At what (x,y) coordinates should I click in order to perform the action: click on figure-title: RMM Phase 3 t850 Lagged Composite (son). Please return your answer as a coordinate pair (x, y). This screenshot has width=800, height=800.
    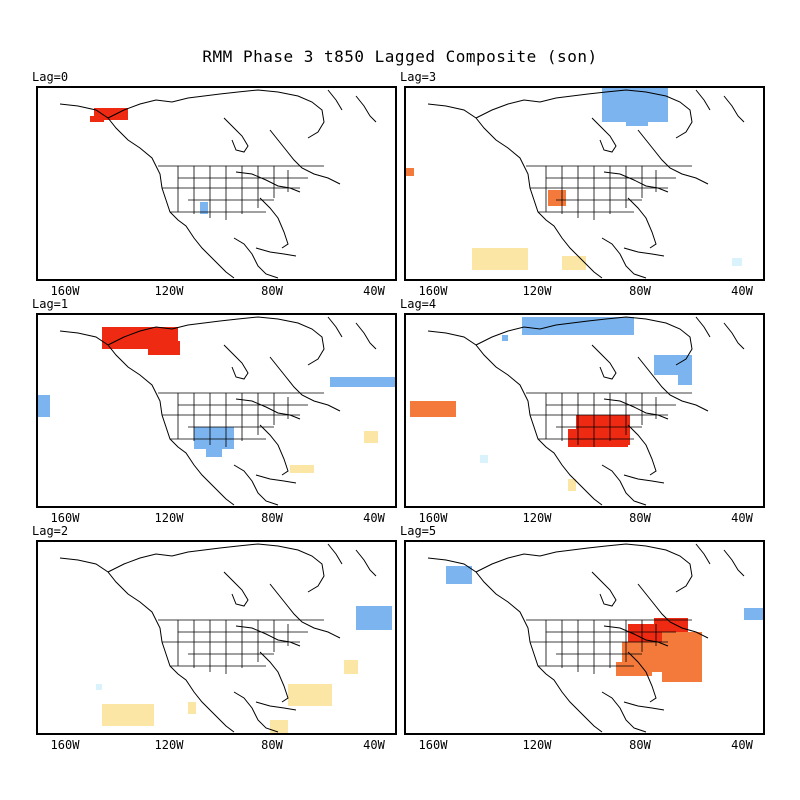
    Looking at the image, I should click on (400, 56).